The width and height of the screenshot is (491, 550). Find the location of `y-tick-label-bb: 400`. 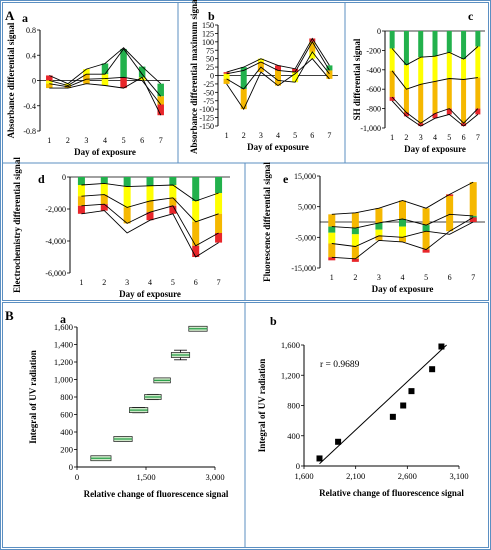

y-tick-label-bb: 400 is located at coordinates (293, 436).